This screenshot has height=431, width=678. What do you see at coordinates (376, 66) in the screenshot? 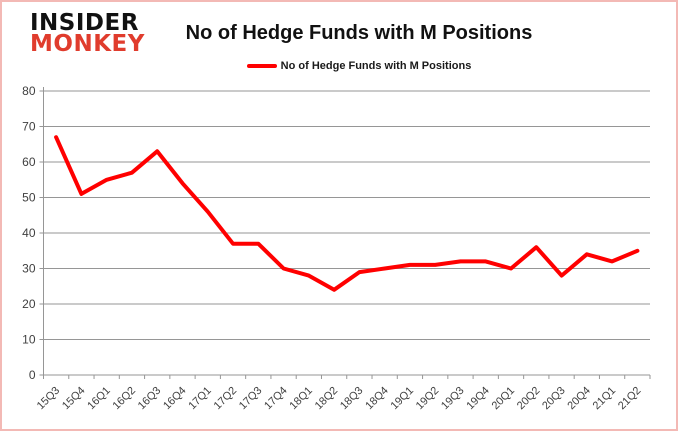
I see `legend-label: No of Hedge Funds with M Positions` at bounding box center [376, 66].